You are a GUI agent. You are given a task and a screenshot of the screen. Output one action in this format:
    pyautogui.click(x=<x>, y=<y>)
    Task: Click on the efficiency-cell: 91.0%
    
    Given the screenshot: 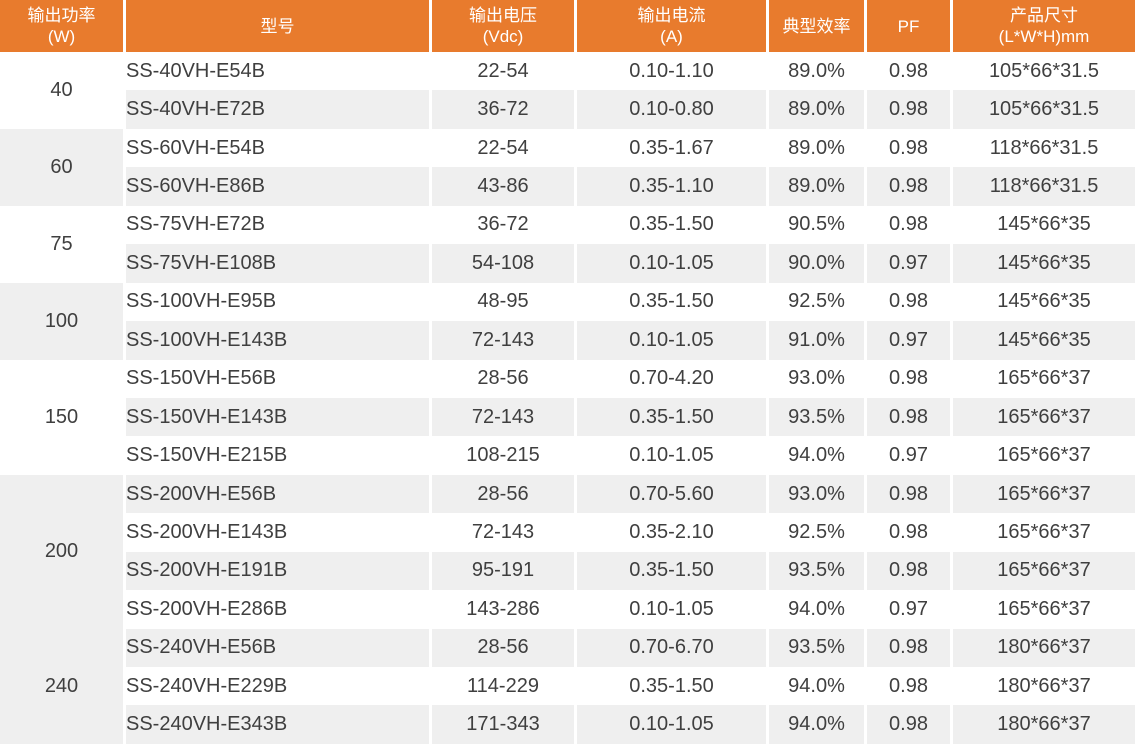 What is the action you would take?
    pyautogui.click(x=815, y=340)
    